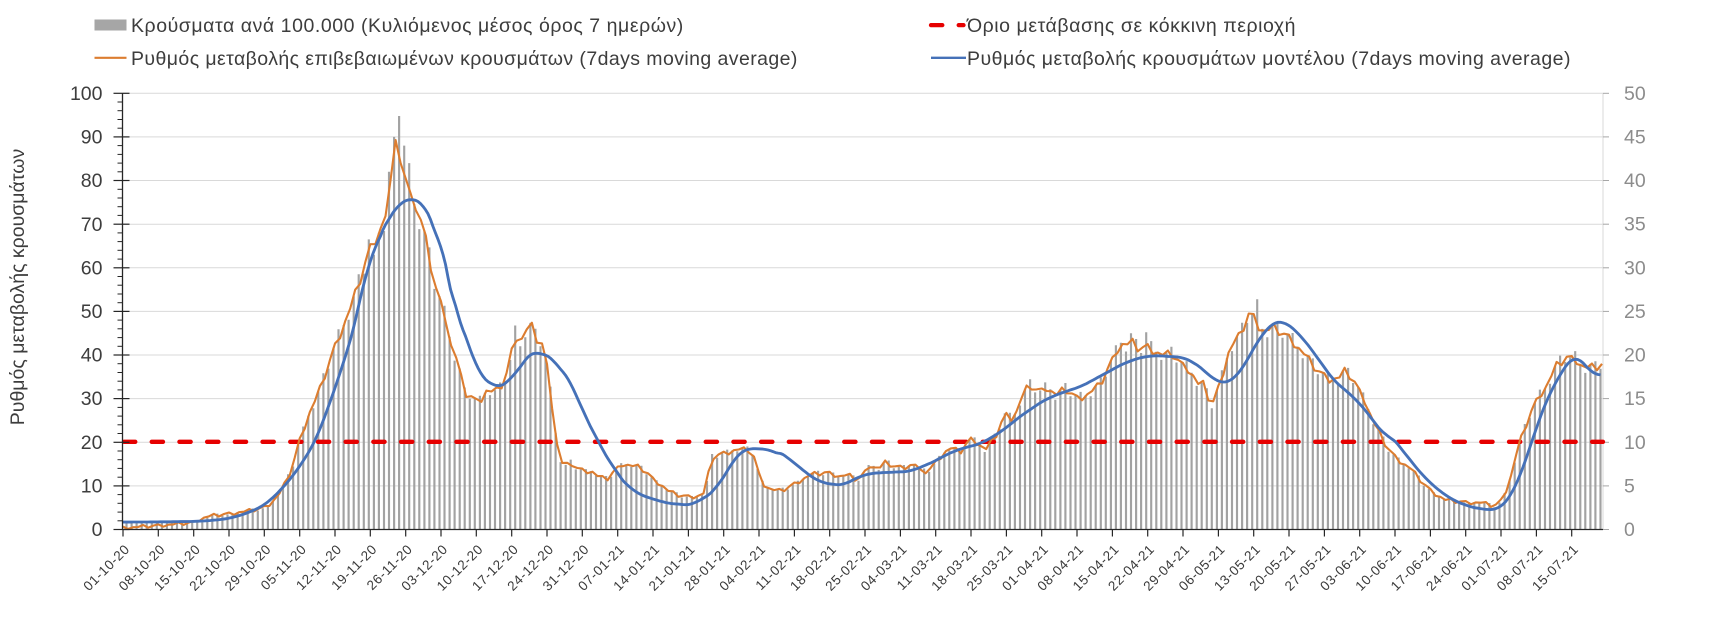 This screenshot has height=626, width=1714. What do you see at coordinates (1131, 26) in the screenshot?
I see `svg-text:Όριο μετάβασης σε κόκκινη περι: Όριο μετάβασης σε κόκκινη περιοχή` at bounding box center [1131, 26].